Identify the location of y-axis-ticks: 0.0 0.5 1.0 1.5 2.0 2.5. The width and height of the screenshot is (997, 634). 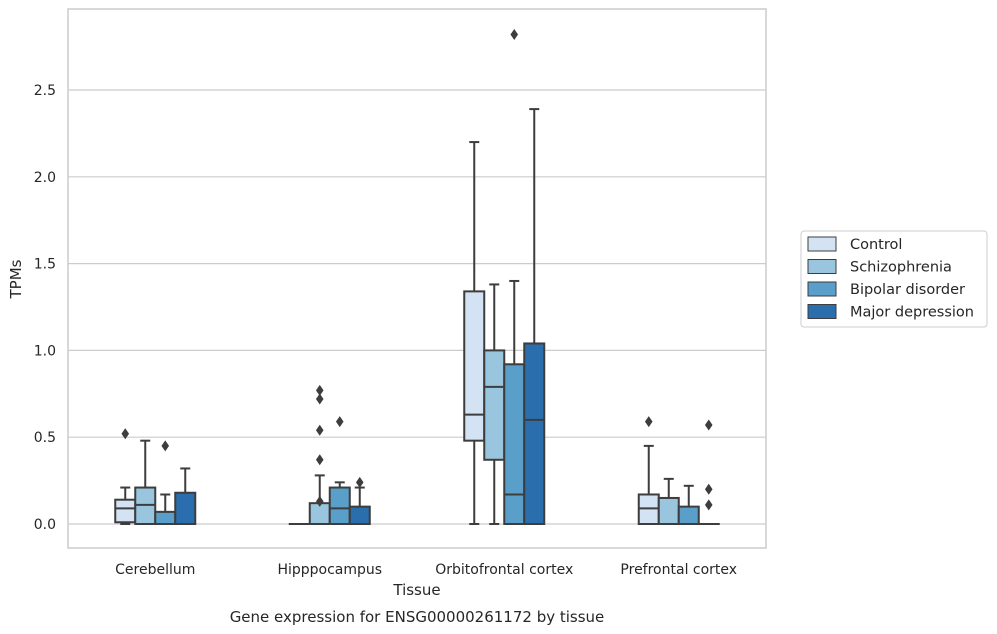
(45, 308).